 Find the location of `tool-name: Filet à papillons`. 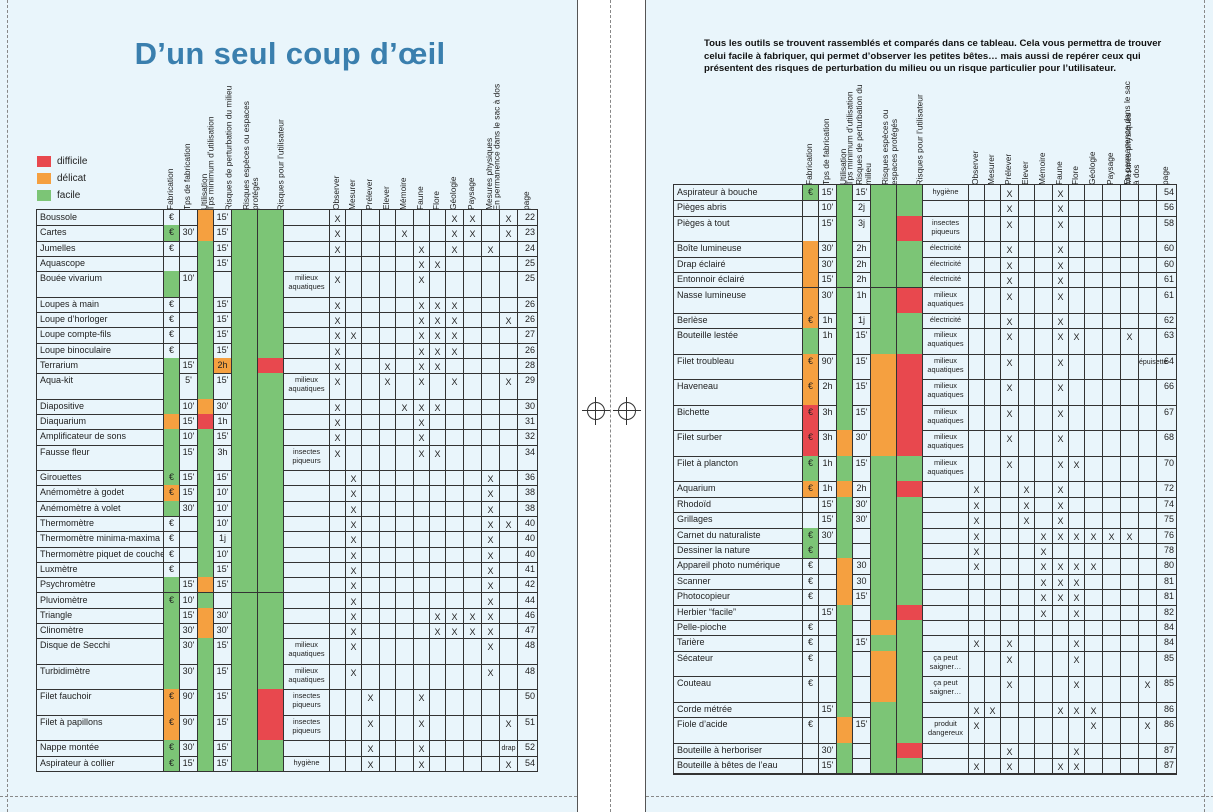

tool-name: Filet à papillons is located at coordinates (71, 721).